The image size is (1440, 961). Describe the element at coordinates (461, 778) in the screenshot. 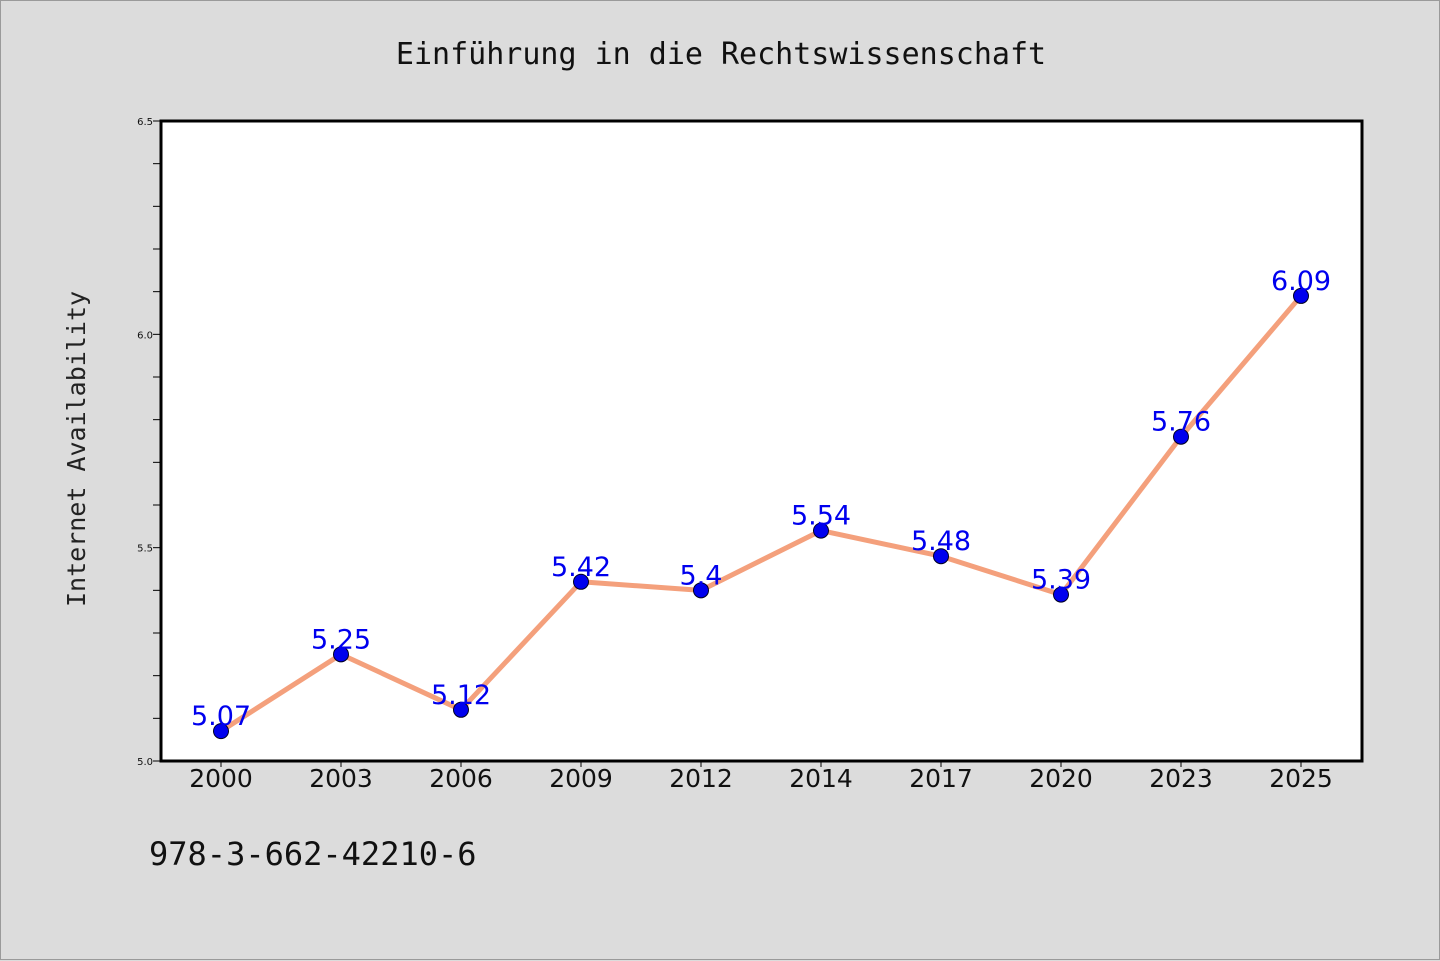

I see `x-tick-label: 2006` at that location.